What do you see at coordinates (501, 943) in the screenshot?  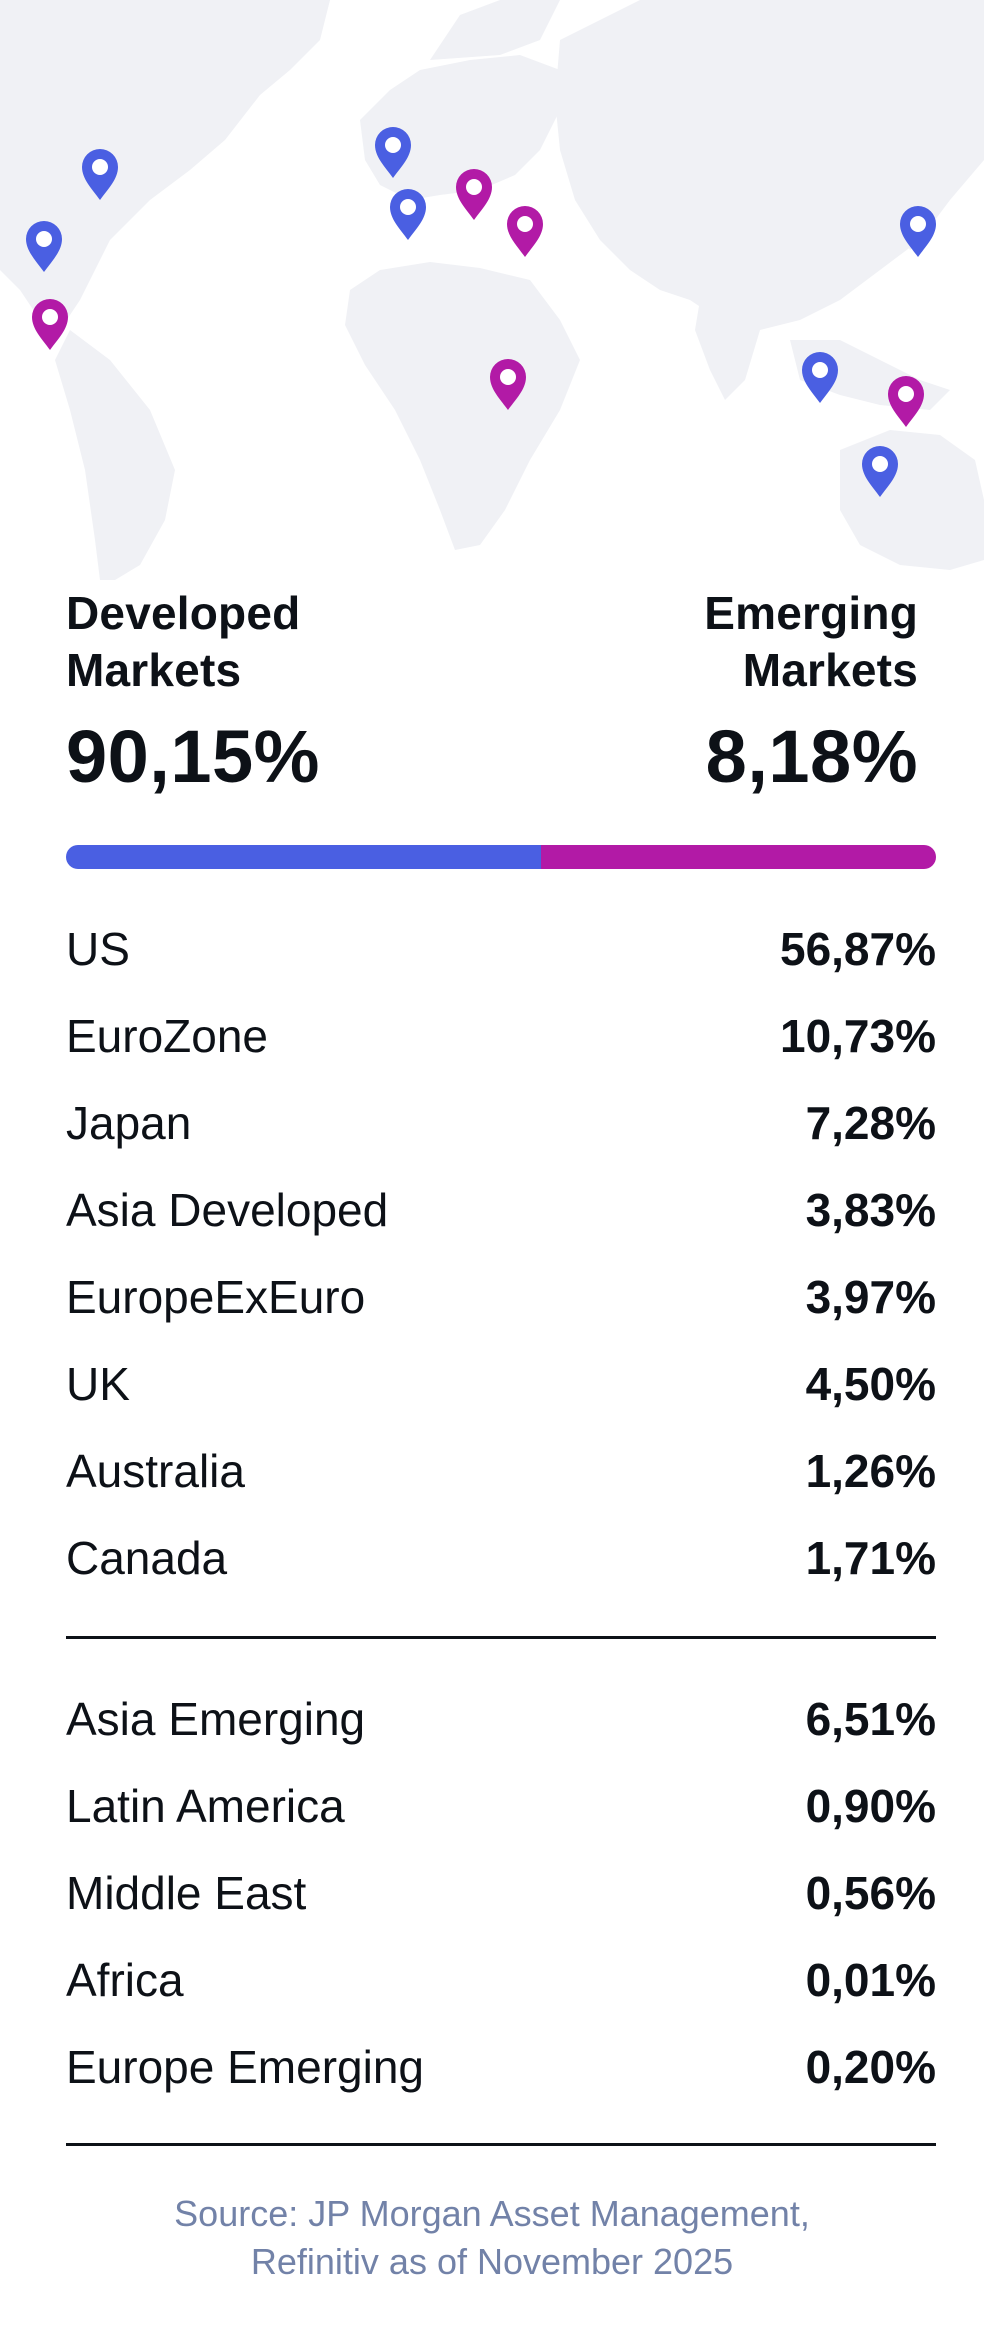 I see `region-row: US 56,87%` at bounding box center [501, 943].